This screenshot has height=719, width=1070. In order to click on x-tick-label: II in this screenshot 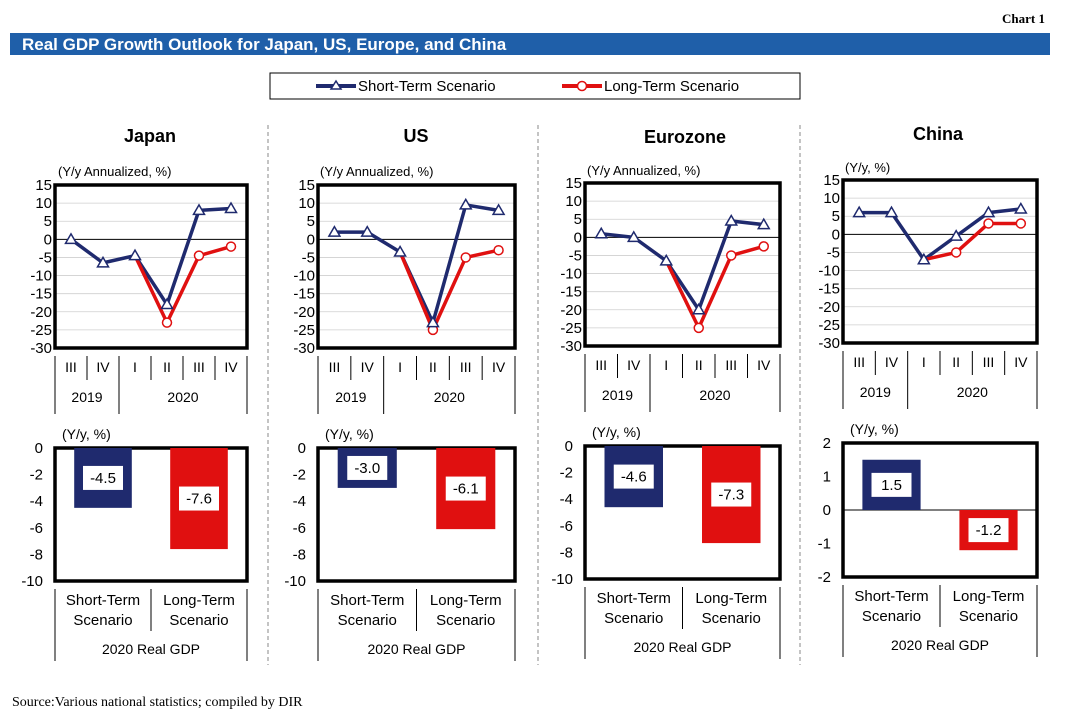, I will do `click(956, 362)`.